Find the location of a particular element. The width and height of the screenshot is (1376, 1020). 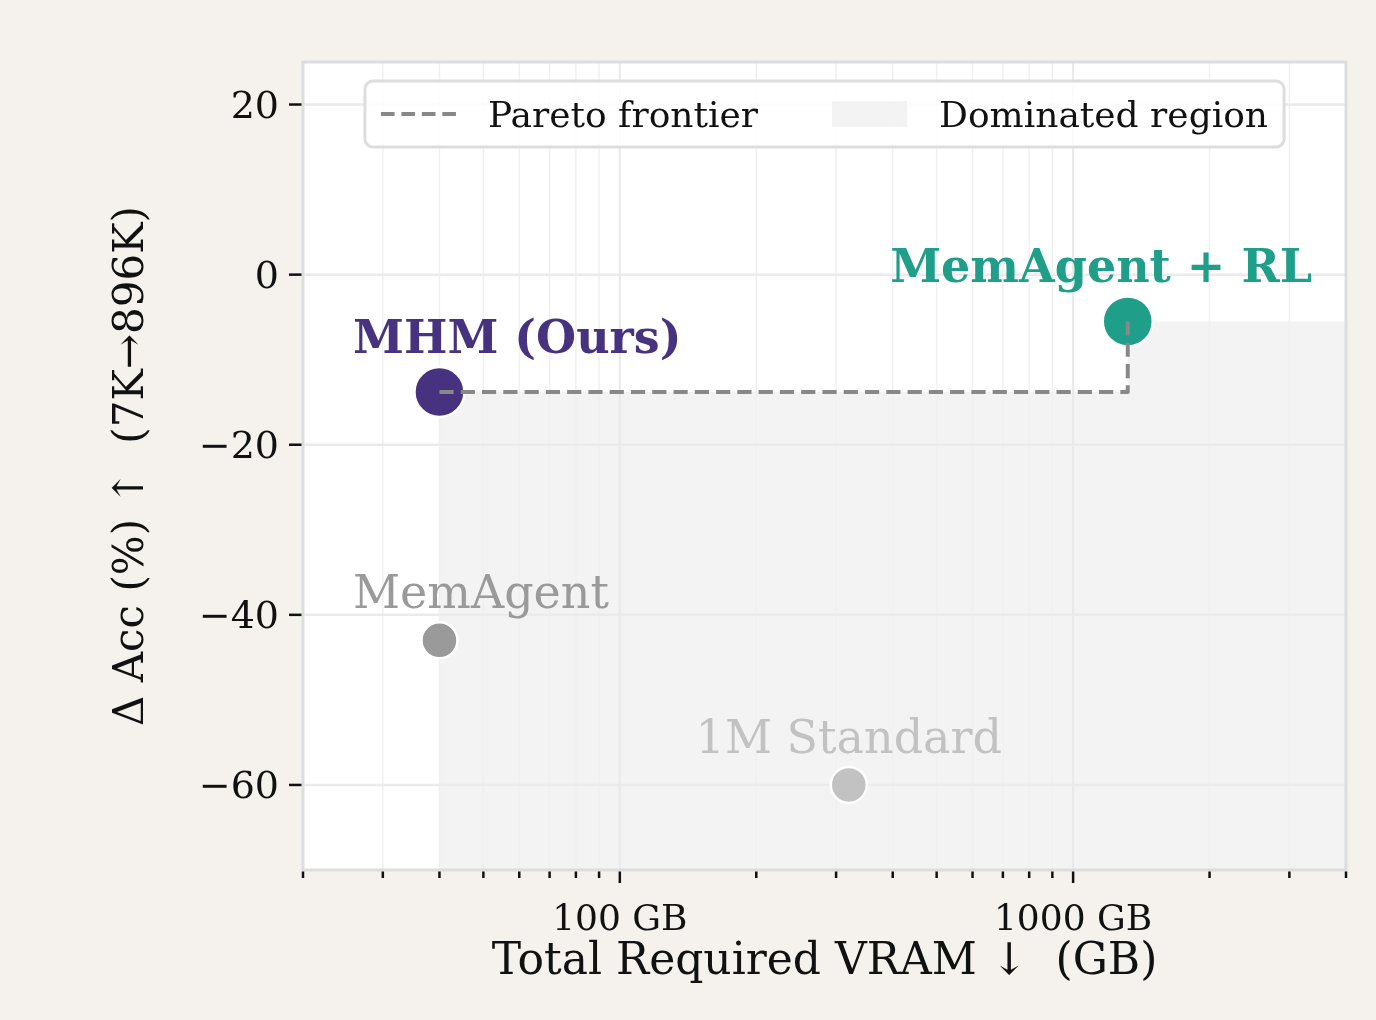

series-label: MemAgent is located at coordinates (481, 592).